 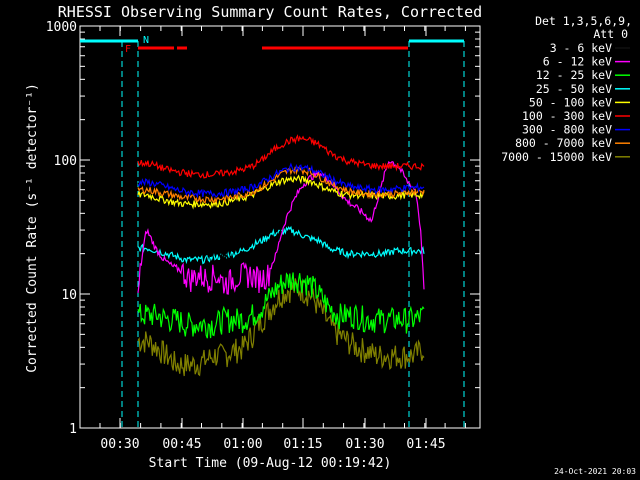 What do you see at coordinates (119, 444) in the screenshot?
I see `x-tick-label: 00:30` at bounding box center [119, 444].